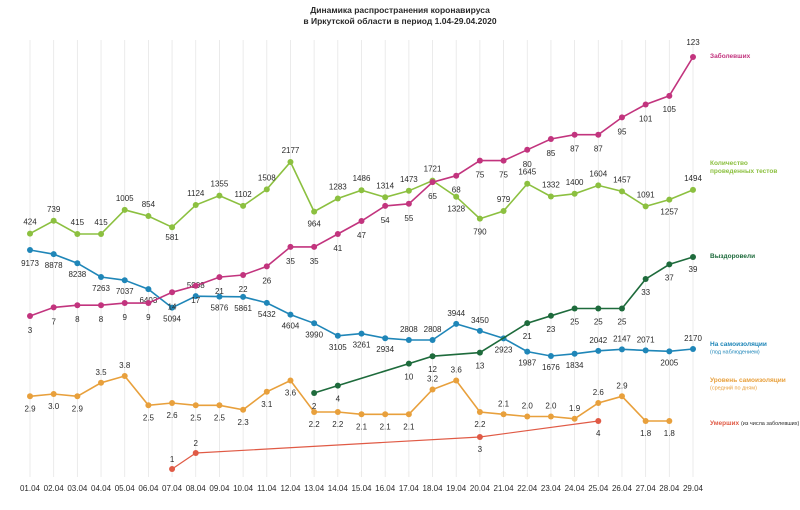  Describe the element at coordinates (385, 445) in the screenshot. I see `series-line-deaths` at that location.